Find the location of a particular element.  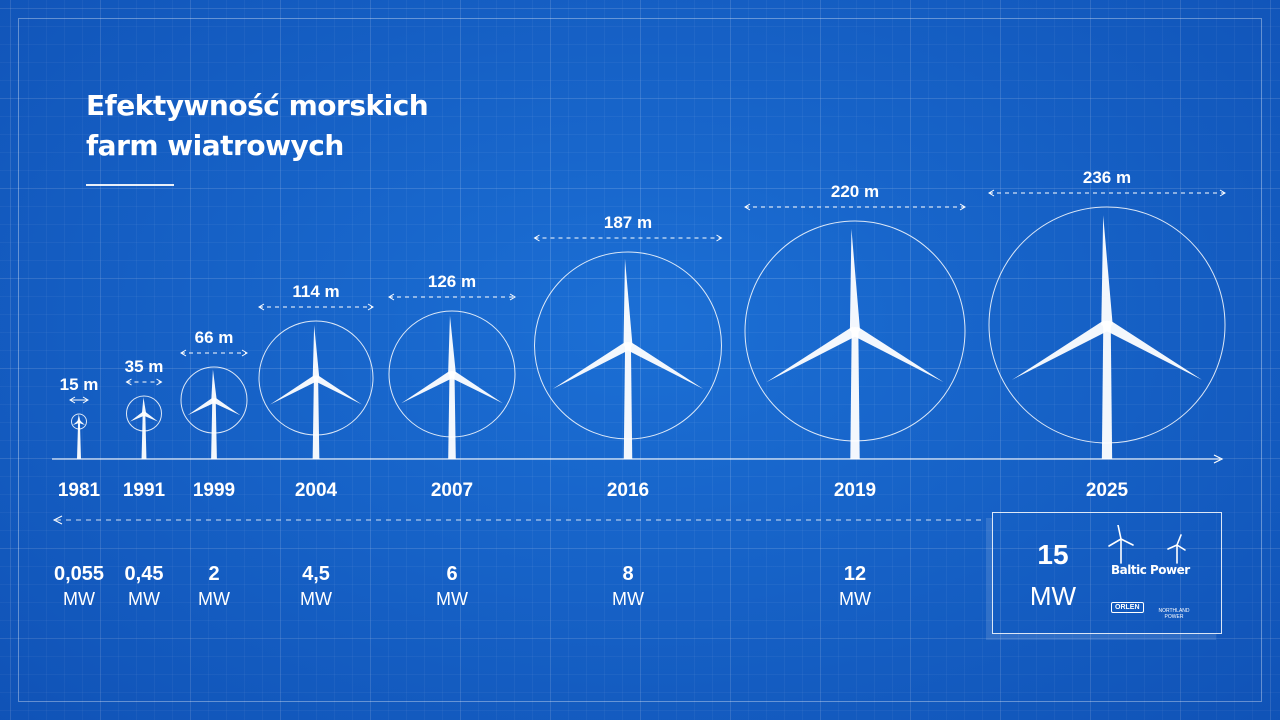

dimension-arrow-left-2019 is located at coordinates (747, 207).